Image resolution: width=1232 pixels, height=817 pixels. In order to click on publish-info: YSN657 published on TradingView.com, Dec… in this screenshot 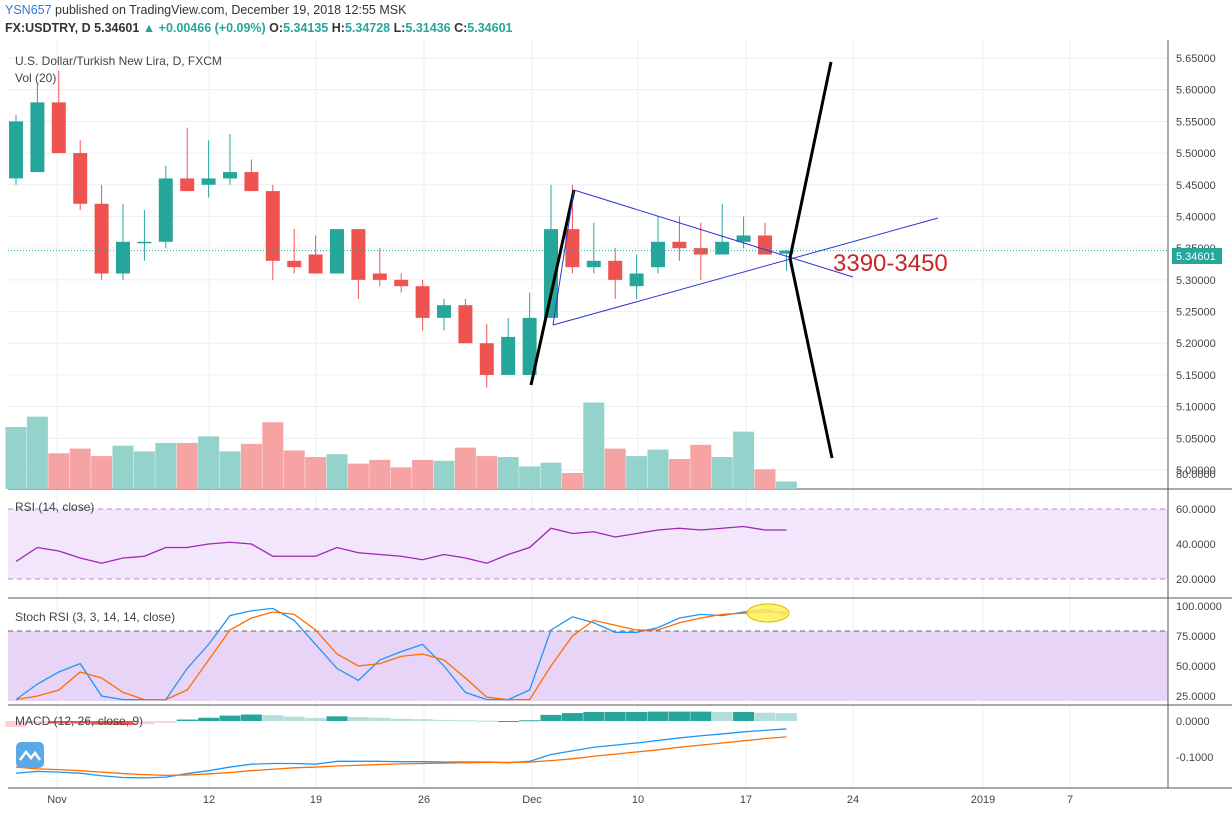, I will do `click(205, 10)`.